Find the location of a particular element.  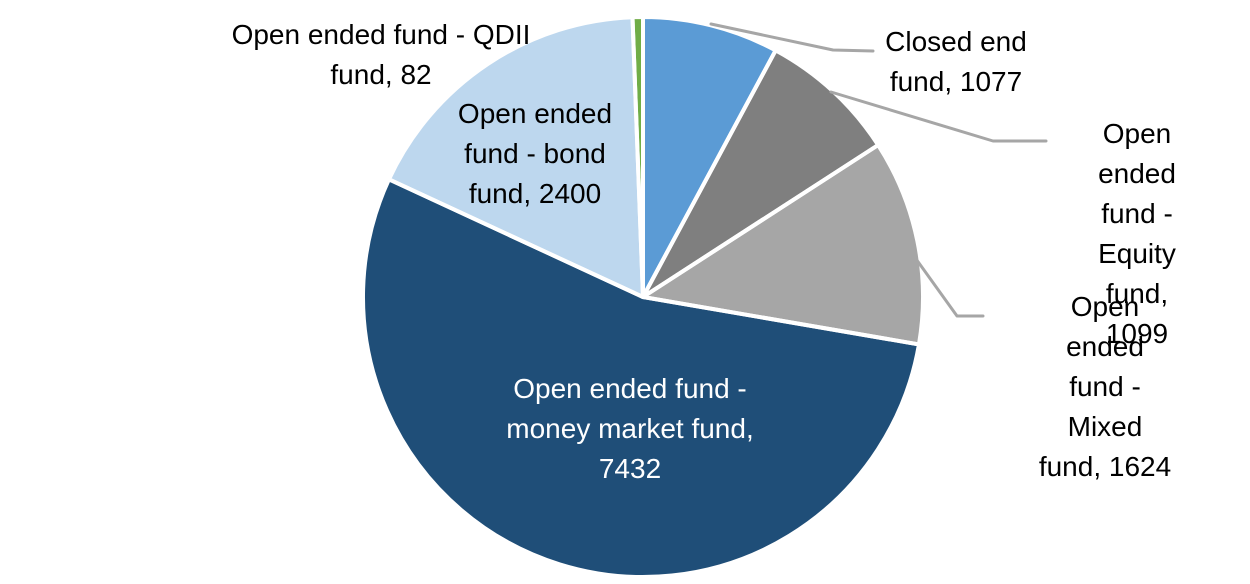

leader-line-open-ended-mixed-fund is located at coordinates (944, 280).